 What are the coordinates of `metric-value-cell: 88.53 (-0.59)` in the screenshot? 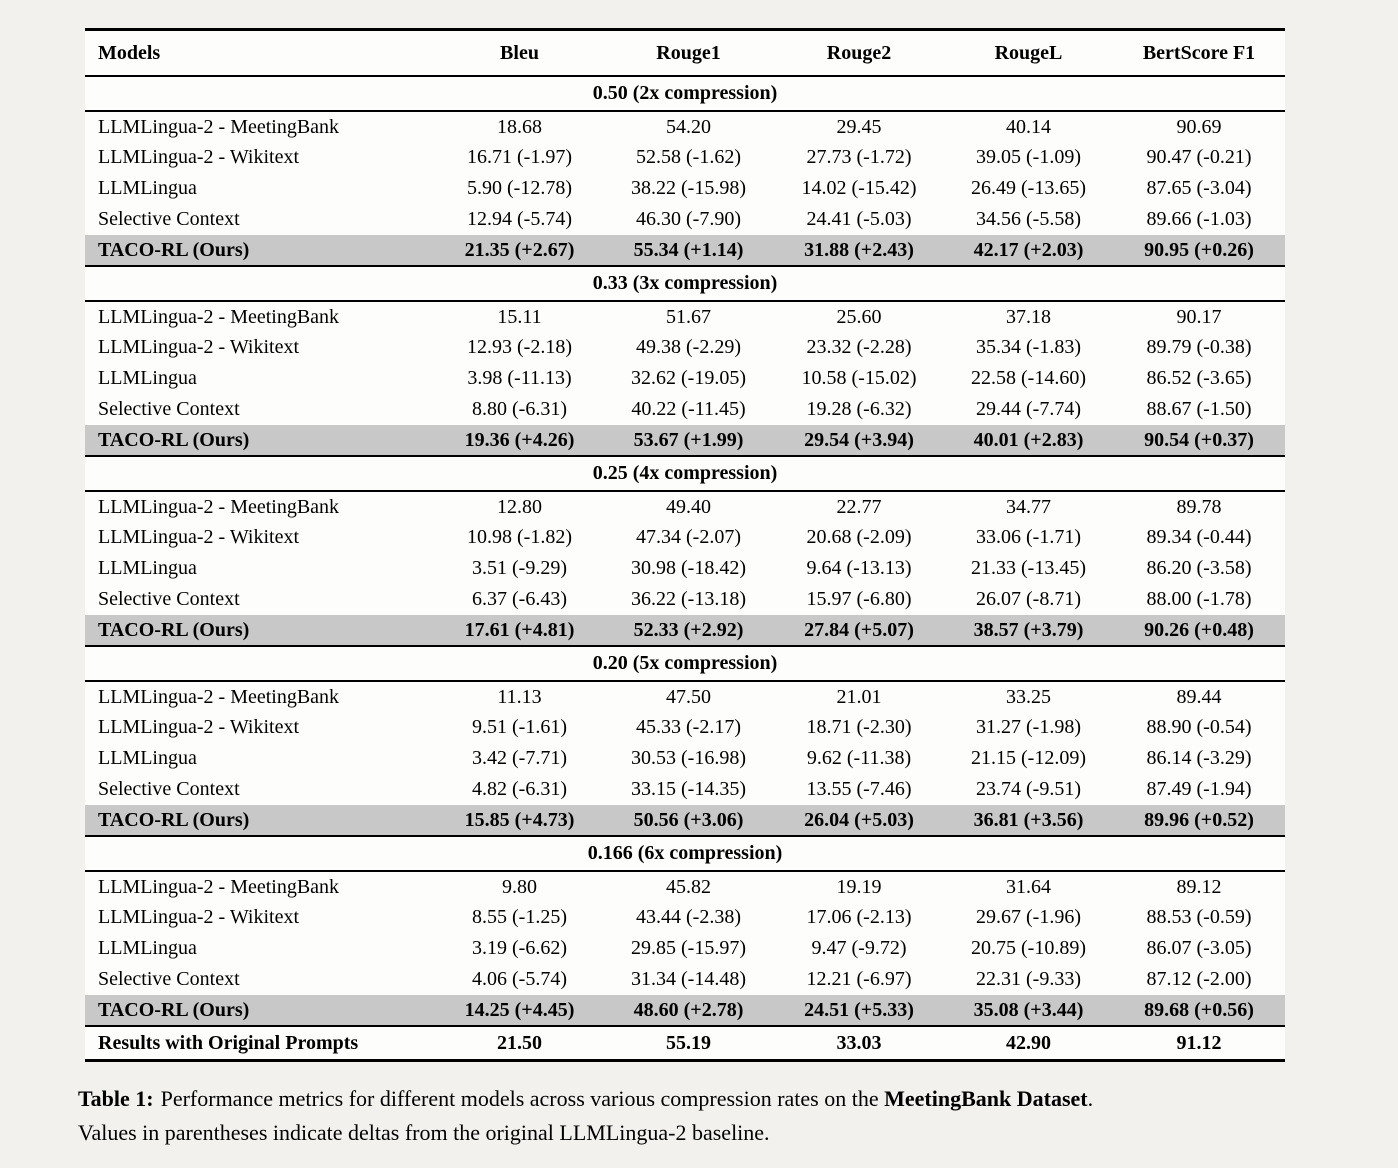 It's located at (1199, 917).